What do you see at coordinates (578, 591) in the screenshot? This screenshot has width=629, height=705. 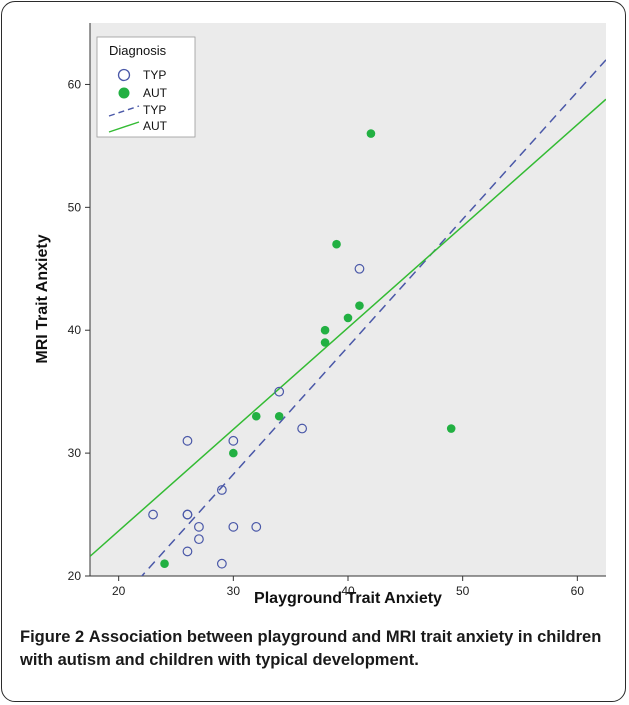 I see `x-tick-label: 60` at bounding box center [578, 591].